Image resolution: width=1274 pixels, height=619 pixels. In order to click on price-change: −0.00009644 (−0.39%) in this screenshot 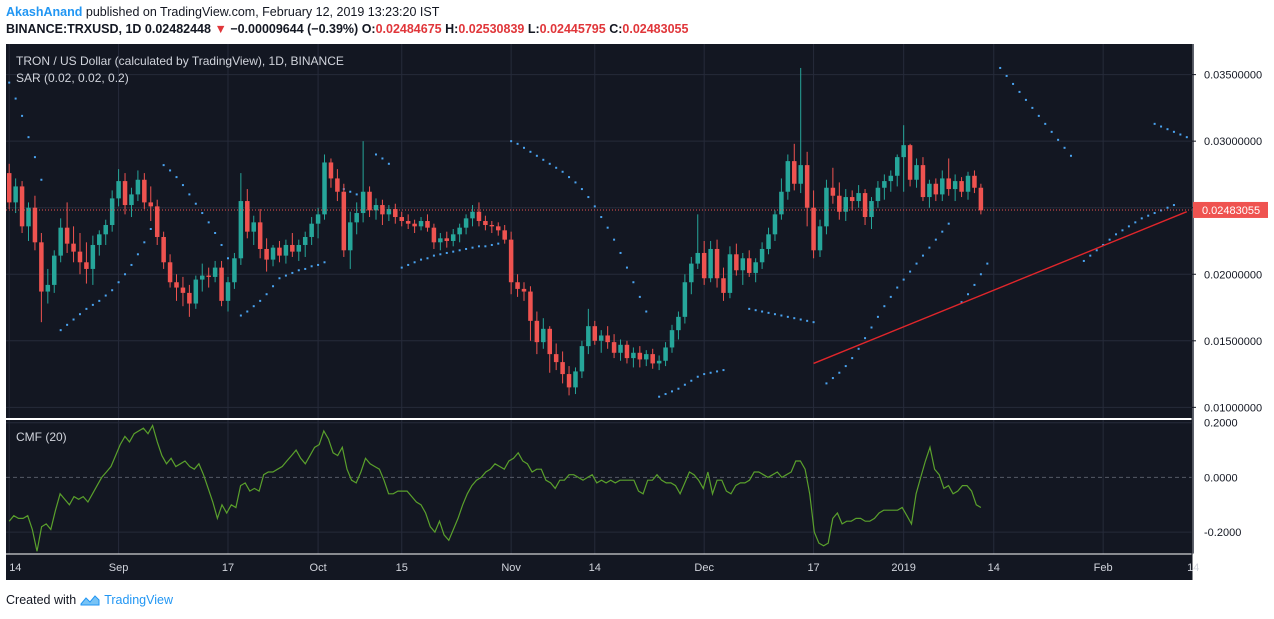, I will do `click(294, 29)`.